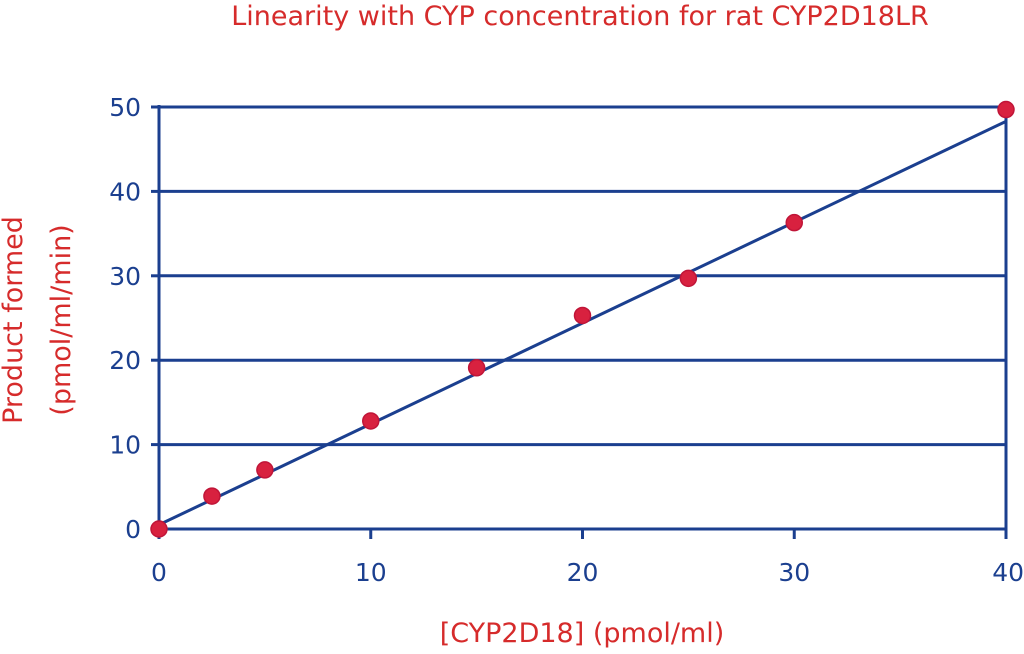  What do you see at coordinates (133, 529) in the screenshot?
I see `y-tick-label-0: 0` at bounding box center [133, 529].